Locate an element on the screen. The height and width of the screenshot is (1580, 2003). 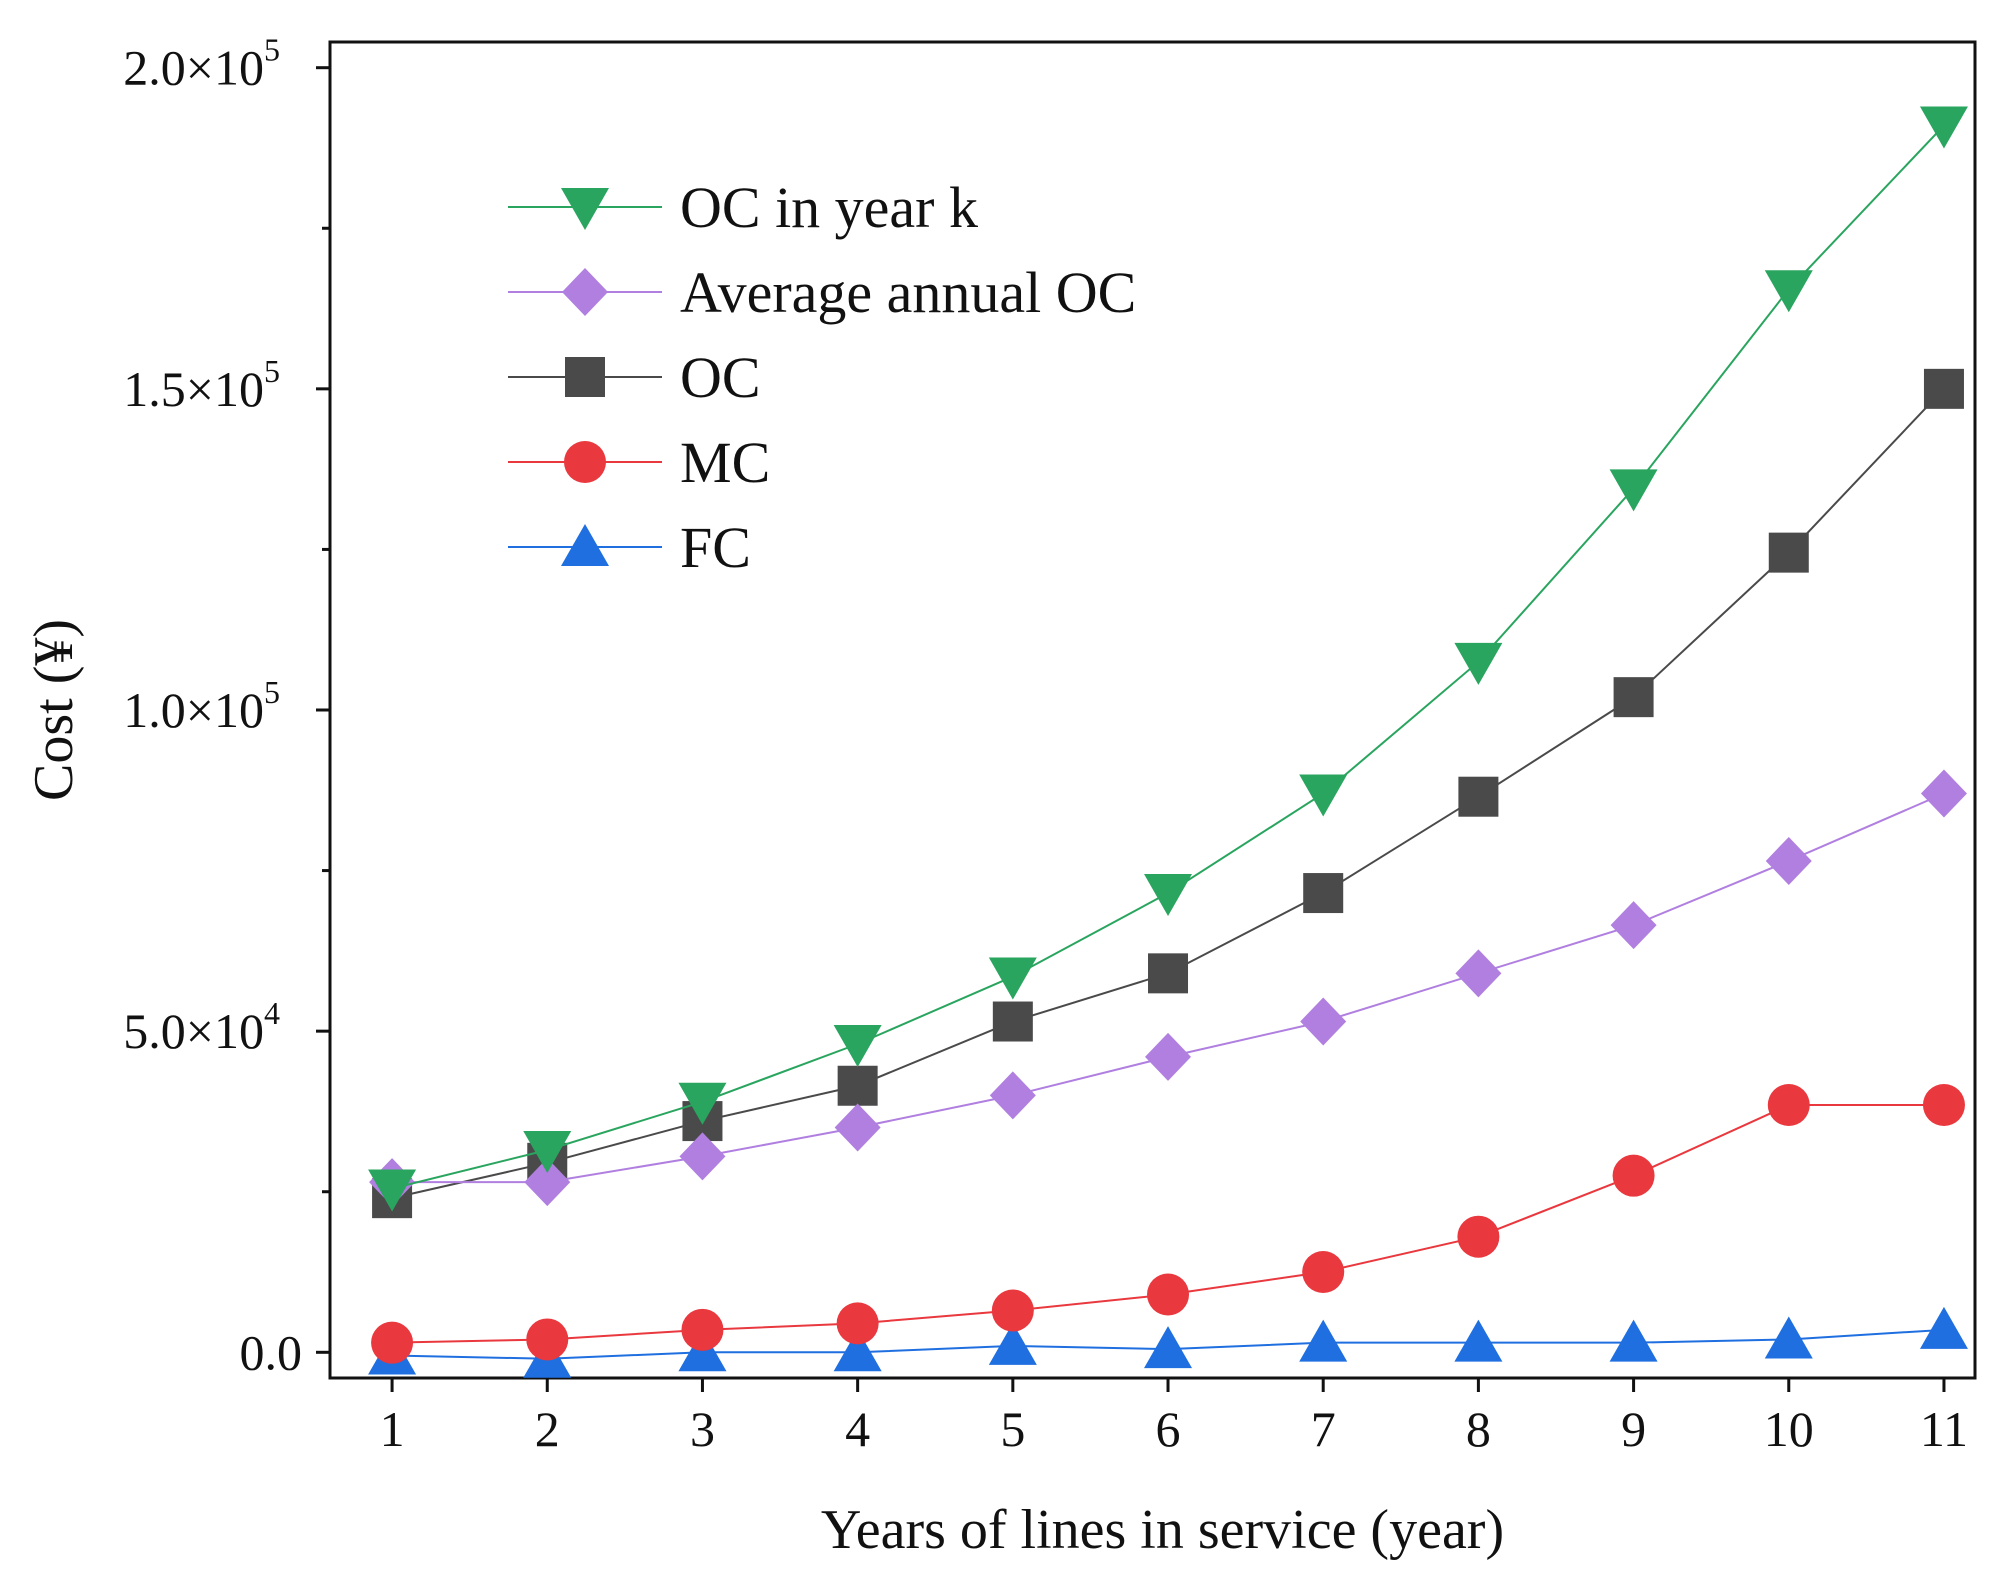
y-axis-title: Cost (¥) is located at coordinates (54, 710).